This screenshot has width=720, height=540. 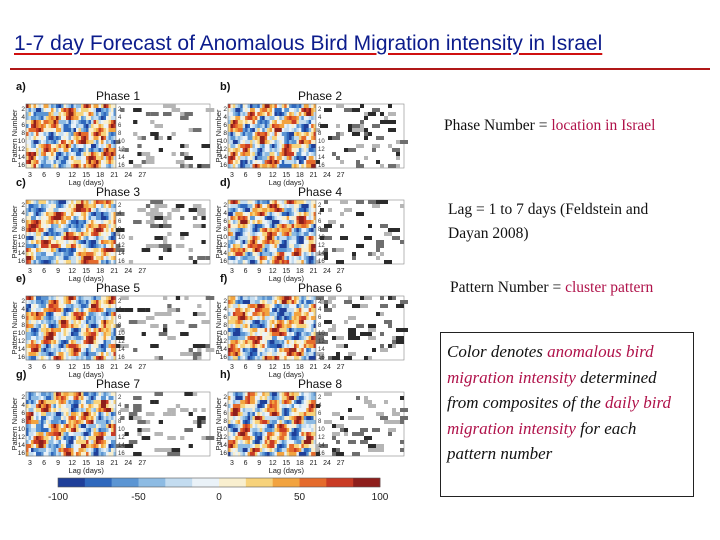 What do you see at coordinates (314, 175) in the screenshot?
I see `xtick-label: 21` at bounding box center [314, 175].